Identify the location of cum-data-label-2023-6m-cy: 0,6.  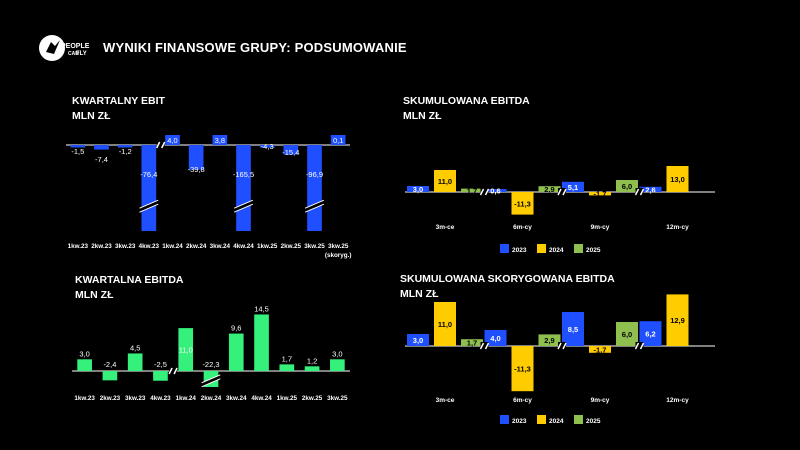
(495, 191).